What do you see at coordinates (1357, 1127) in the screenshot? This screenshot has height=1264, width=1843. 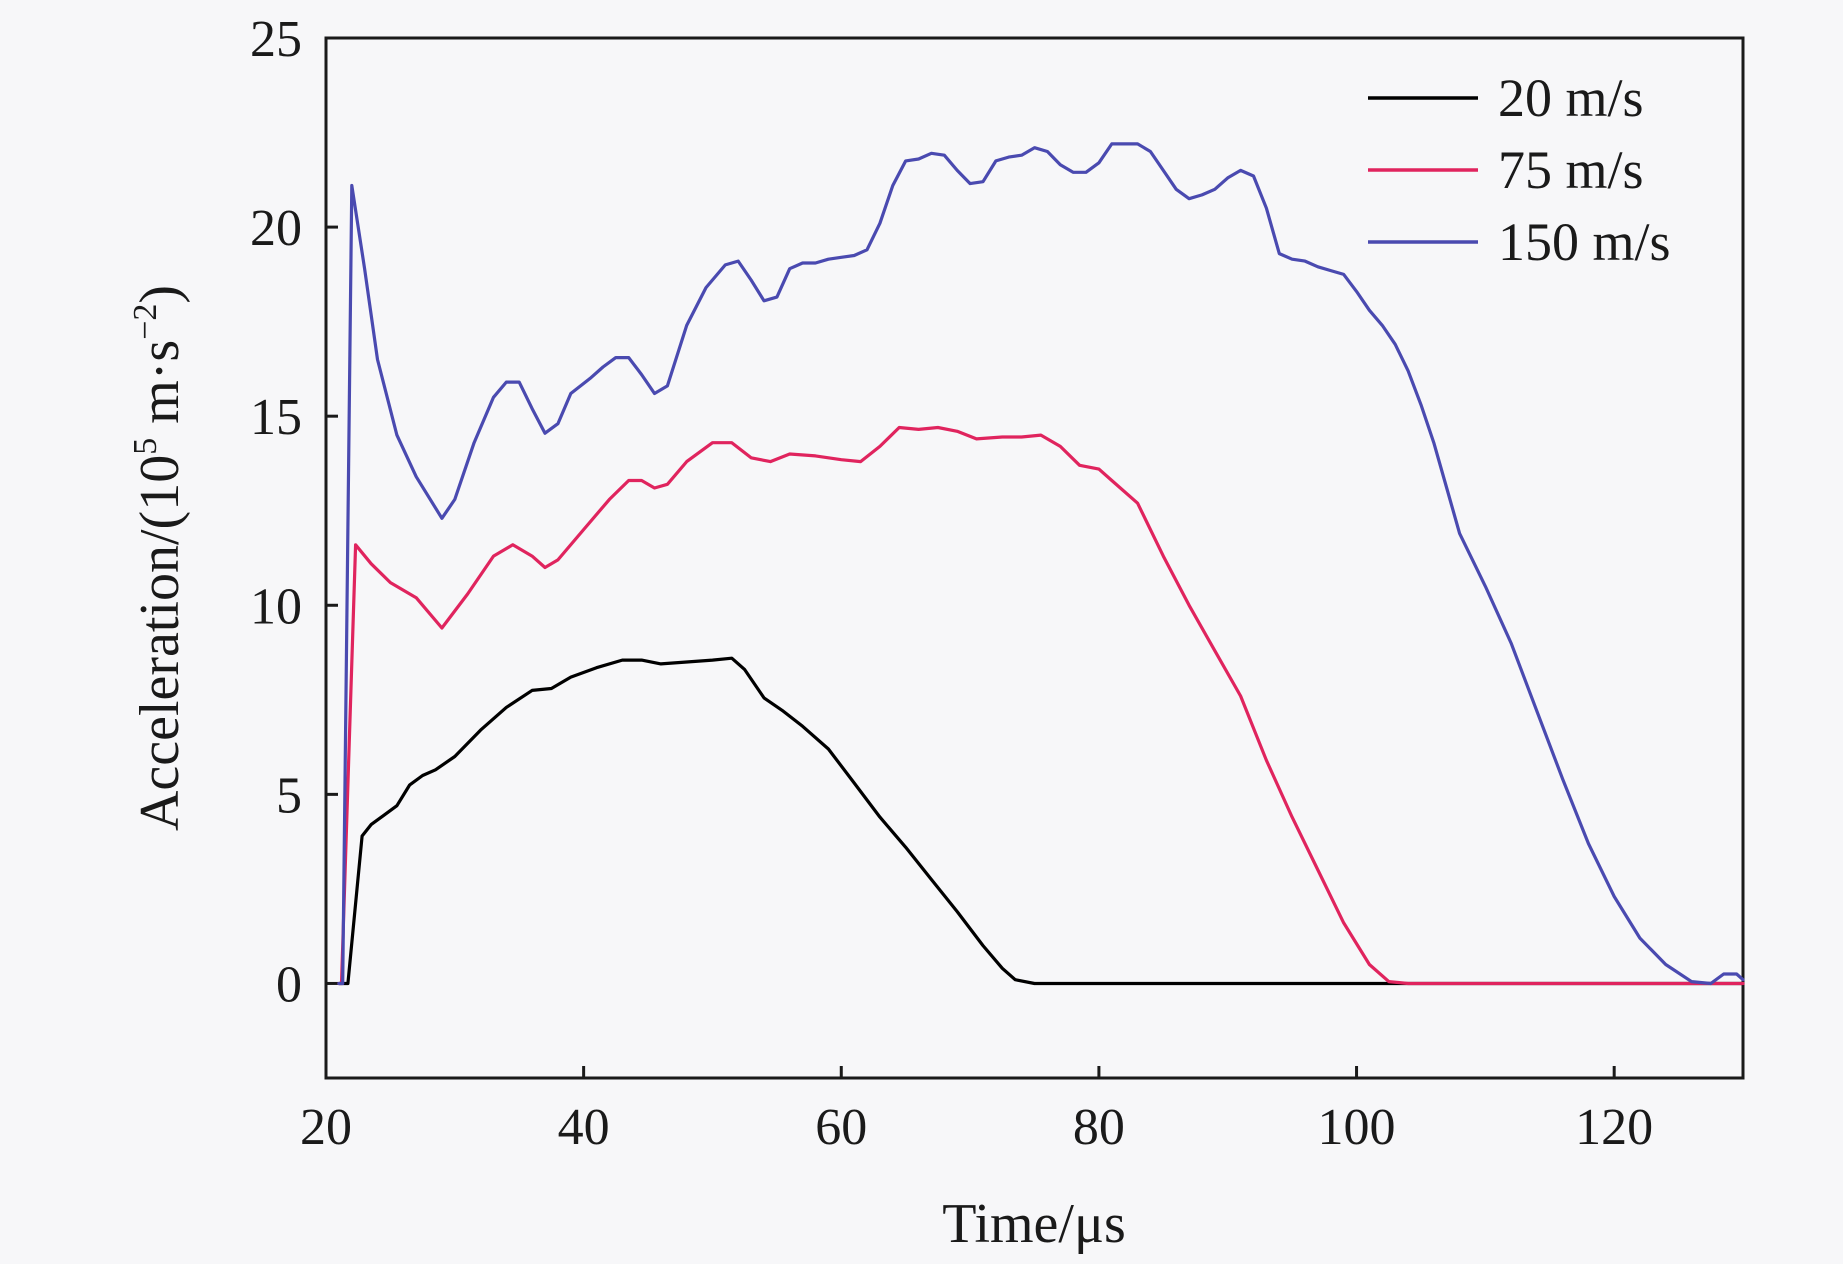 I see `x-tick-label: 100` at bounding box center [1357, 1127].